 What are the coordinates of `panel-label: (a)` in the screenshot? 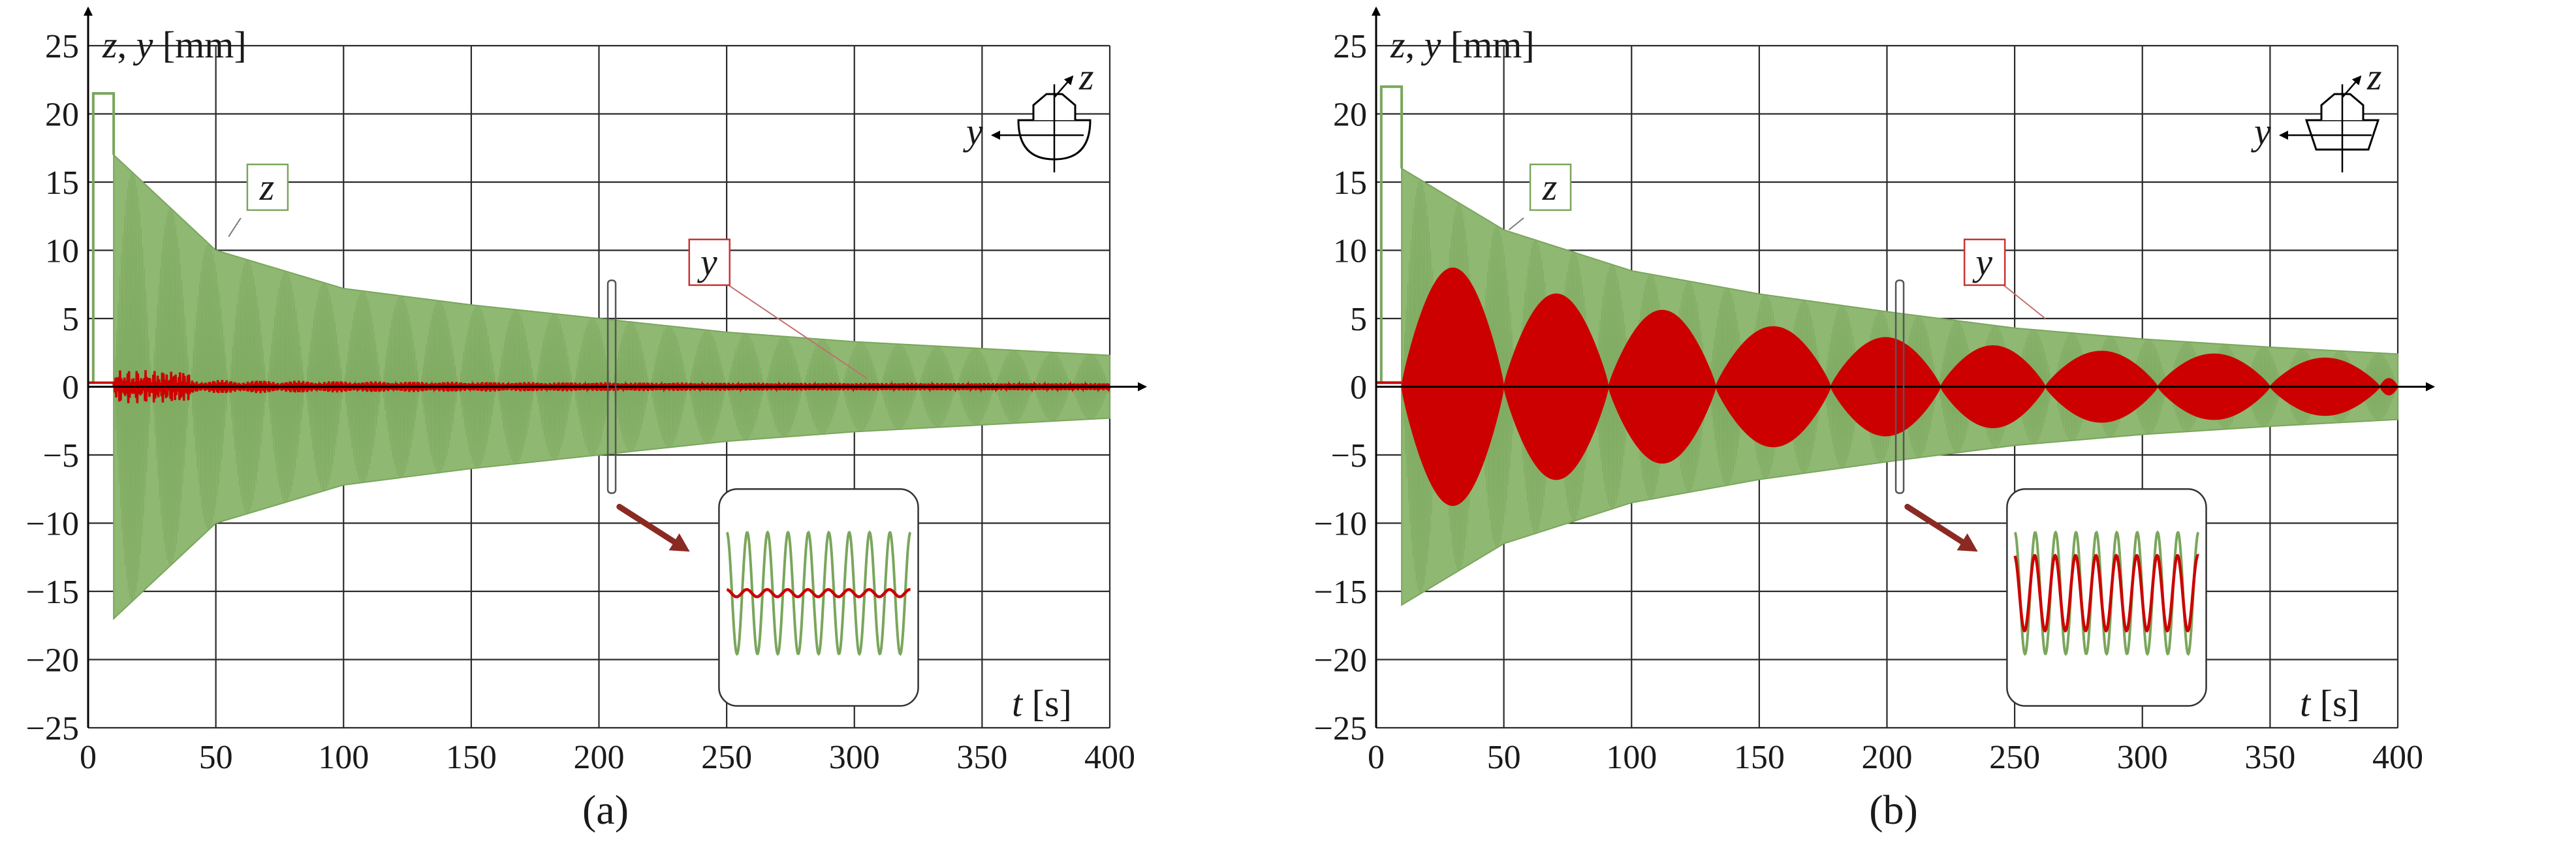 It's located at (605, 810).